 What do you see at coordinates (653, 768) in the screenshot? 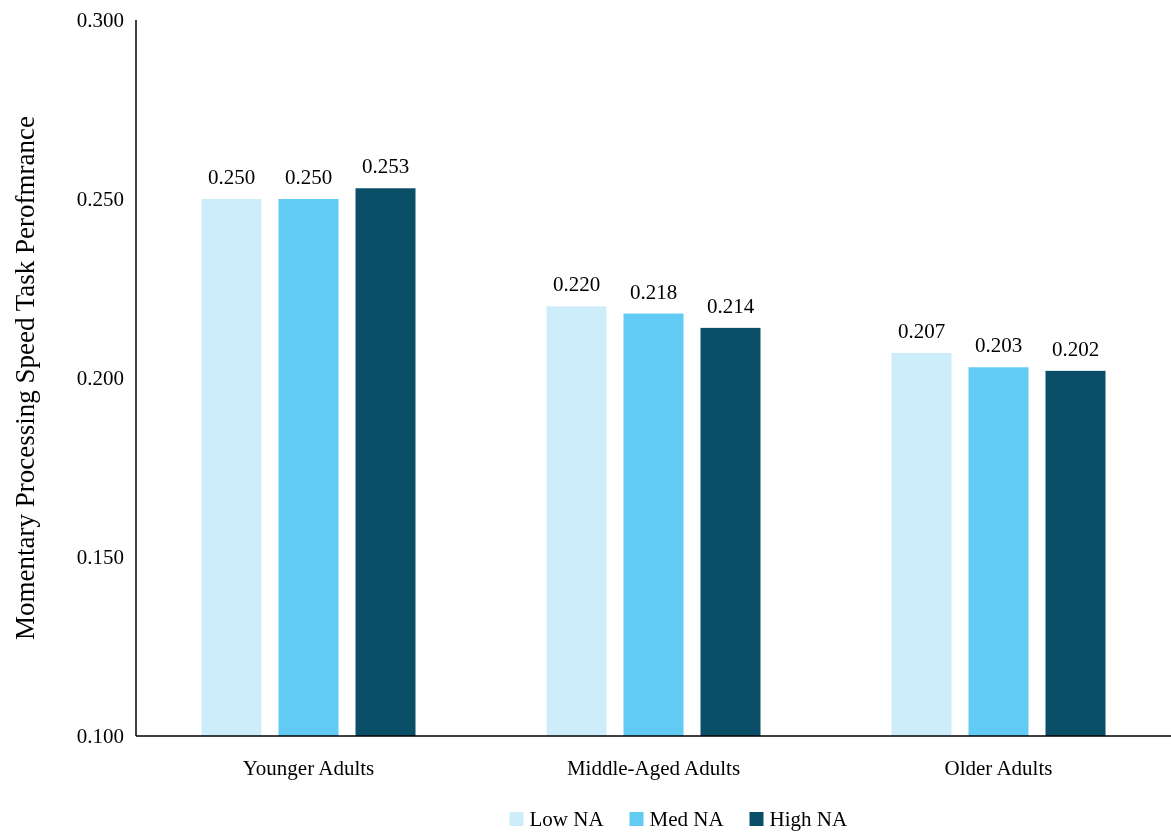
I see `x-tick-label: Middle-Aged Adults` at bounding box center [653, 768].